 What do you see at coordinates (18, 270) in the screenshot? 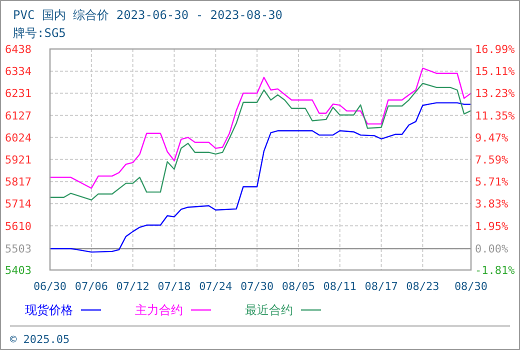
I see `y-tick-label: 5403` at bounding box center [18, 270].